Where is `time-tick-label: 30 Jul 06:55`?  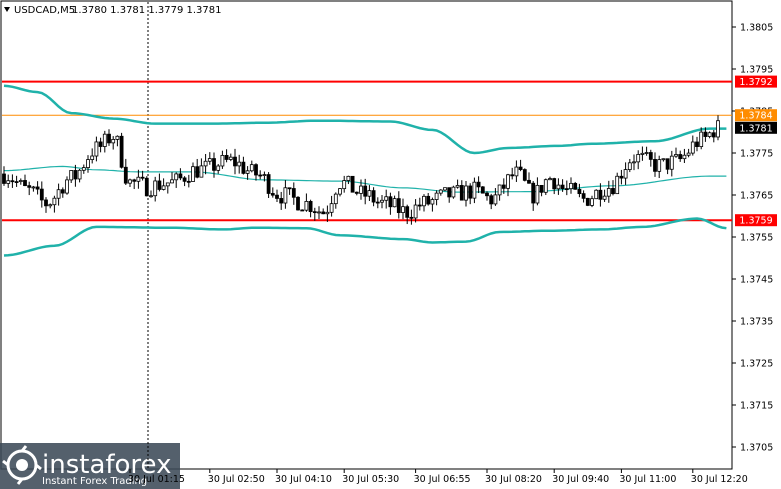 time-tick-label: 30 Jul 06:55 is located at coordinates (442, 479).